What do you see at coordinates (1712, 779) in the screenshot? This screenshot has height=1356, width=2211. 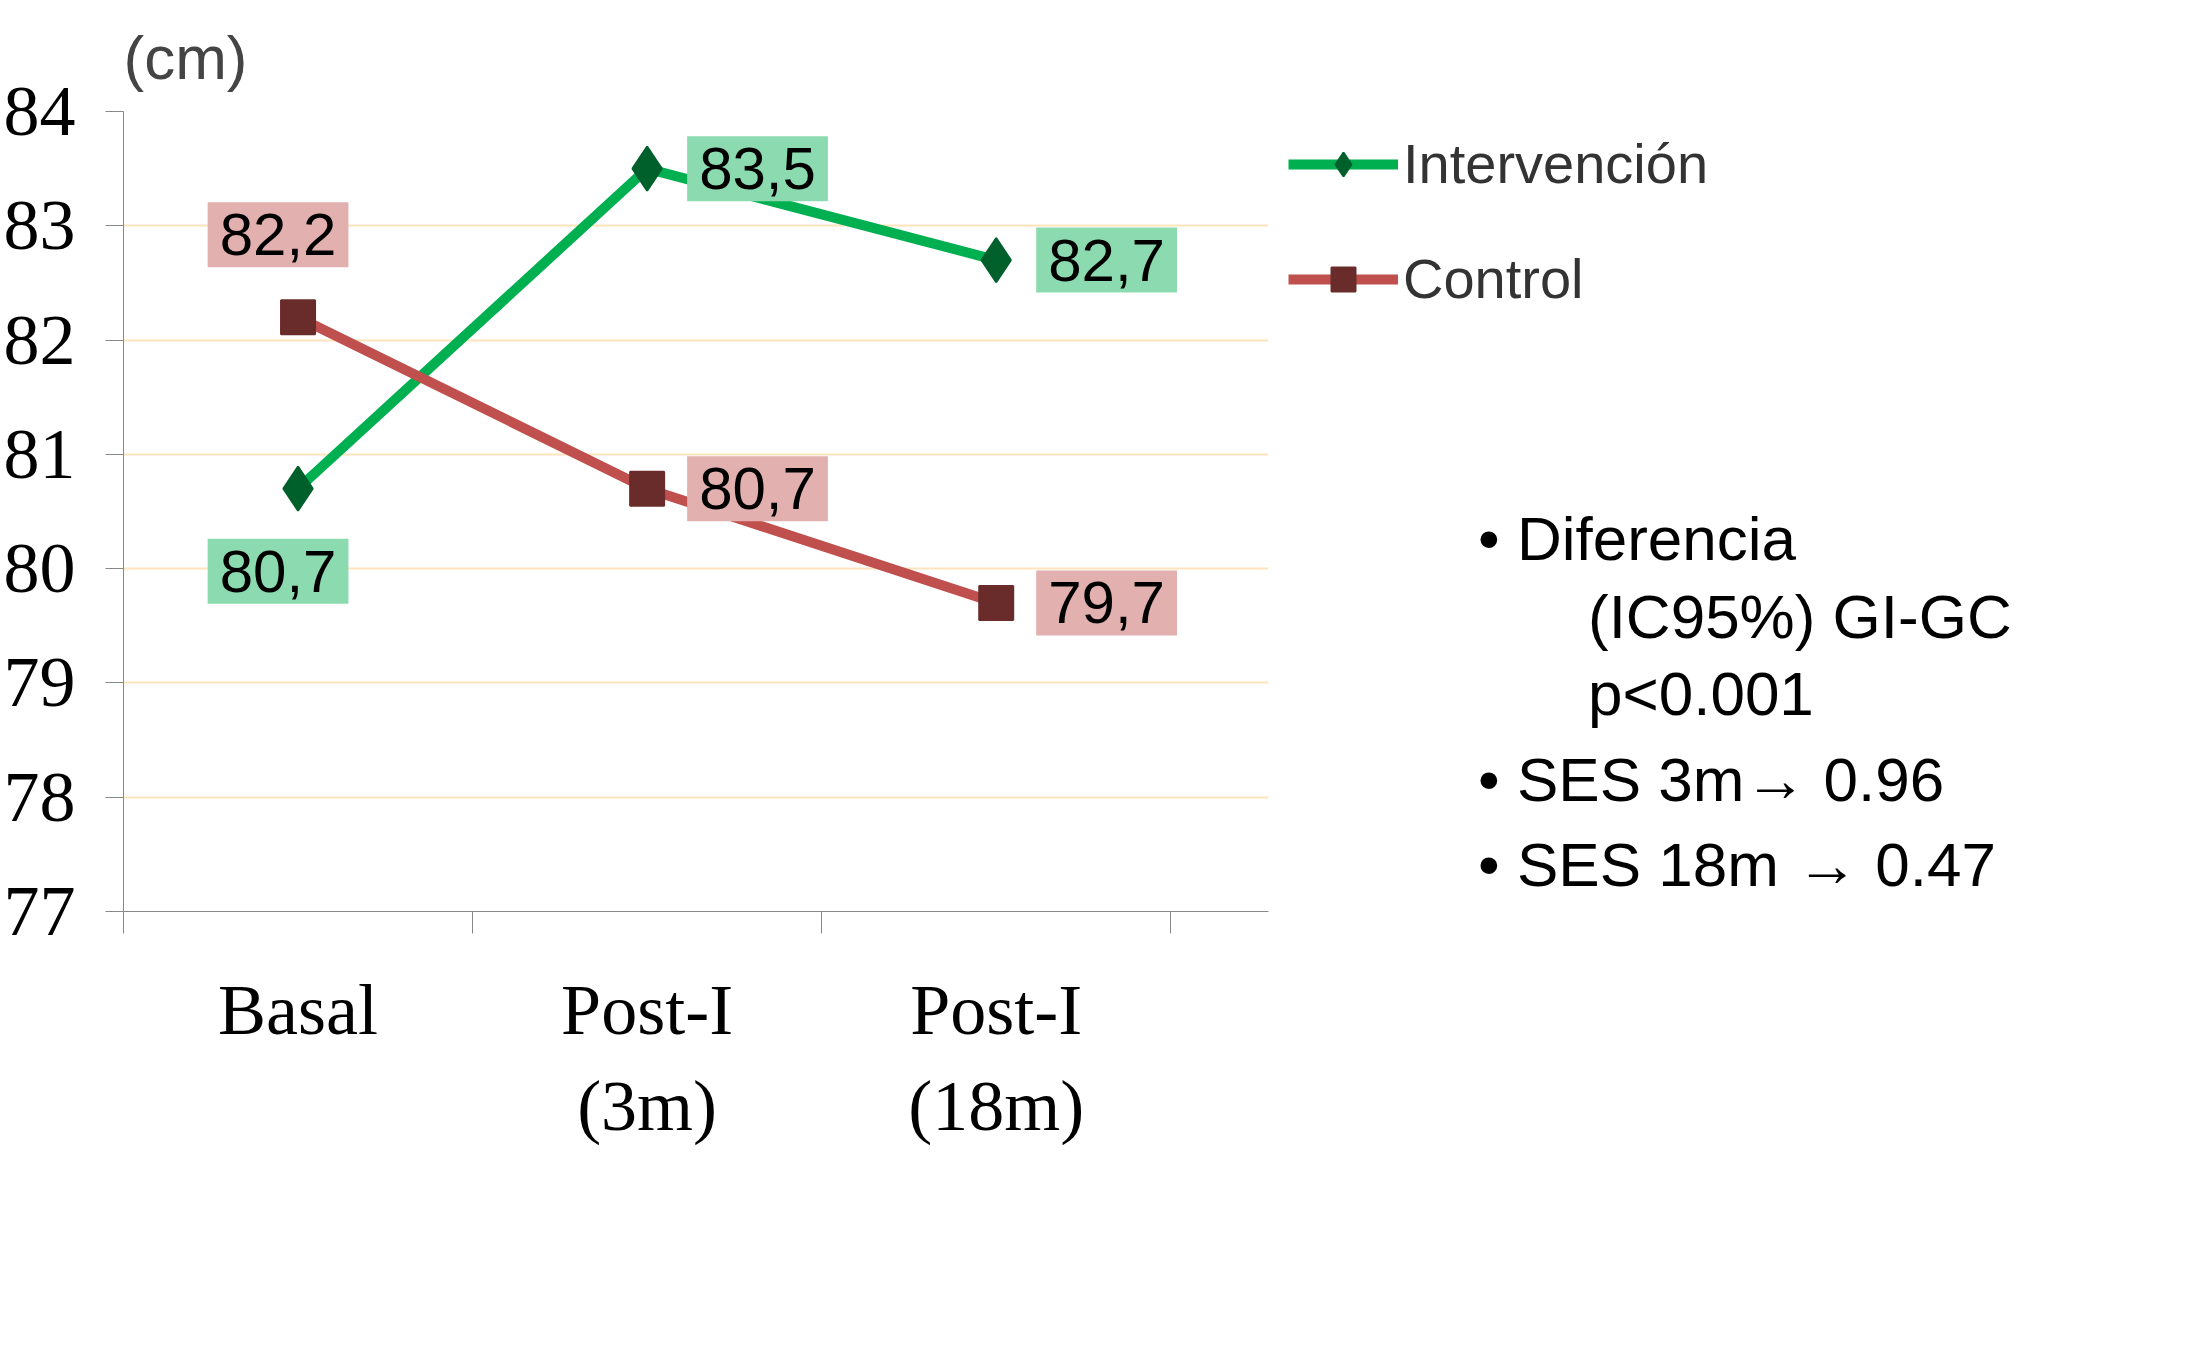 I see `text: • SES 3m→ 0.96` at bounding box center [1712, 779].